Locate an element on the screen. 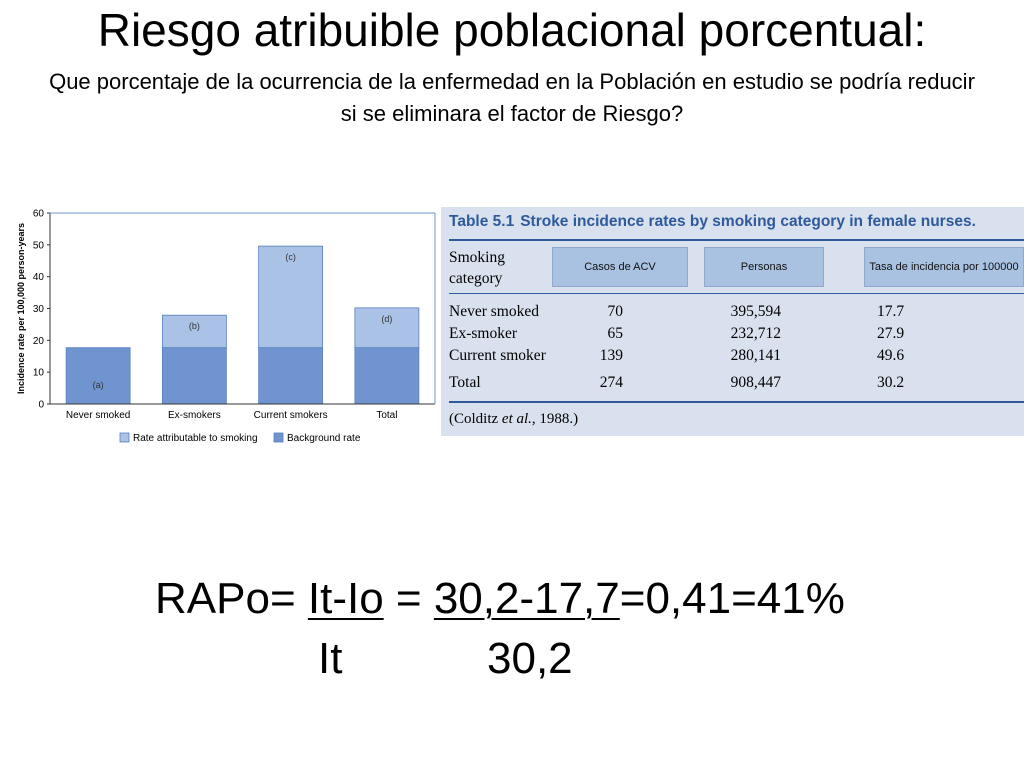 The width and height of the screenshot is (1024, 768). y-tick-label: 20 is located at coordinates (39, 341).